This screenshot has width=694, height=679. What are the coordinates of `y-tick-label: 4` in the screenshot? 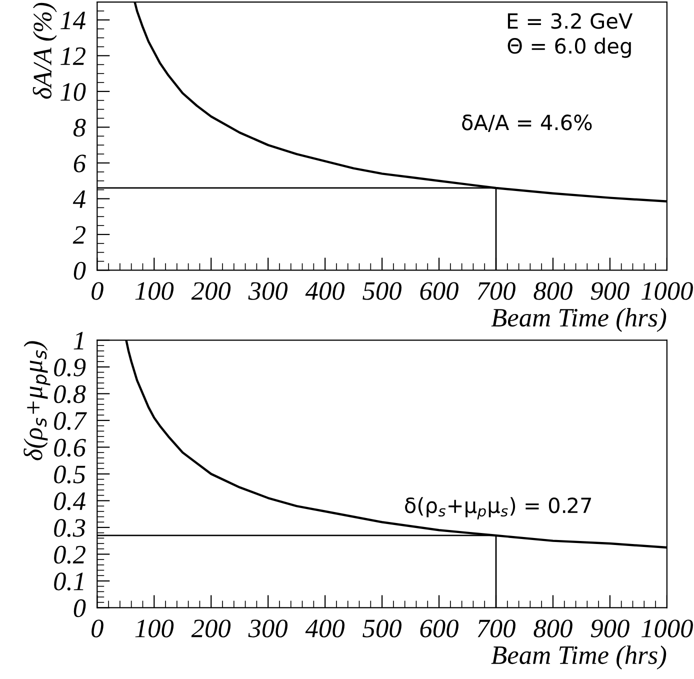 It's located at (79, 199).